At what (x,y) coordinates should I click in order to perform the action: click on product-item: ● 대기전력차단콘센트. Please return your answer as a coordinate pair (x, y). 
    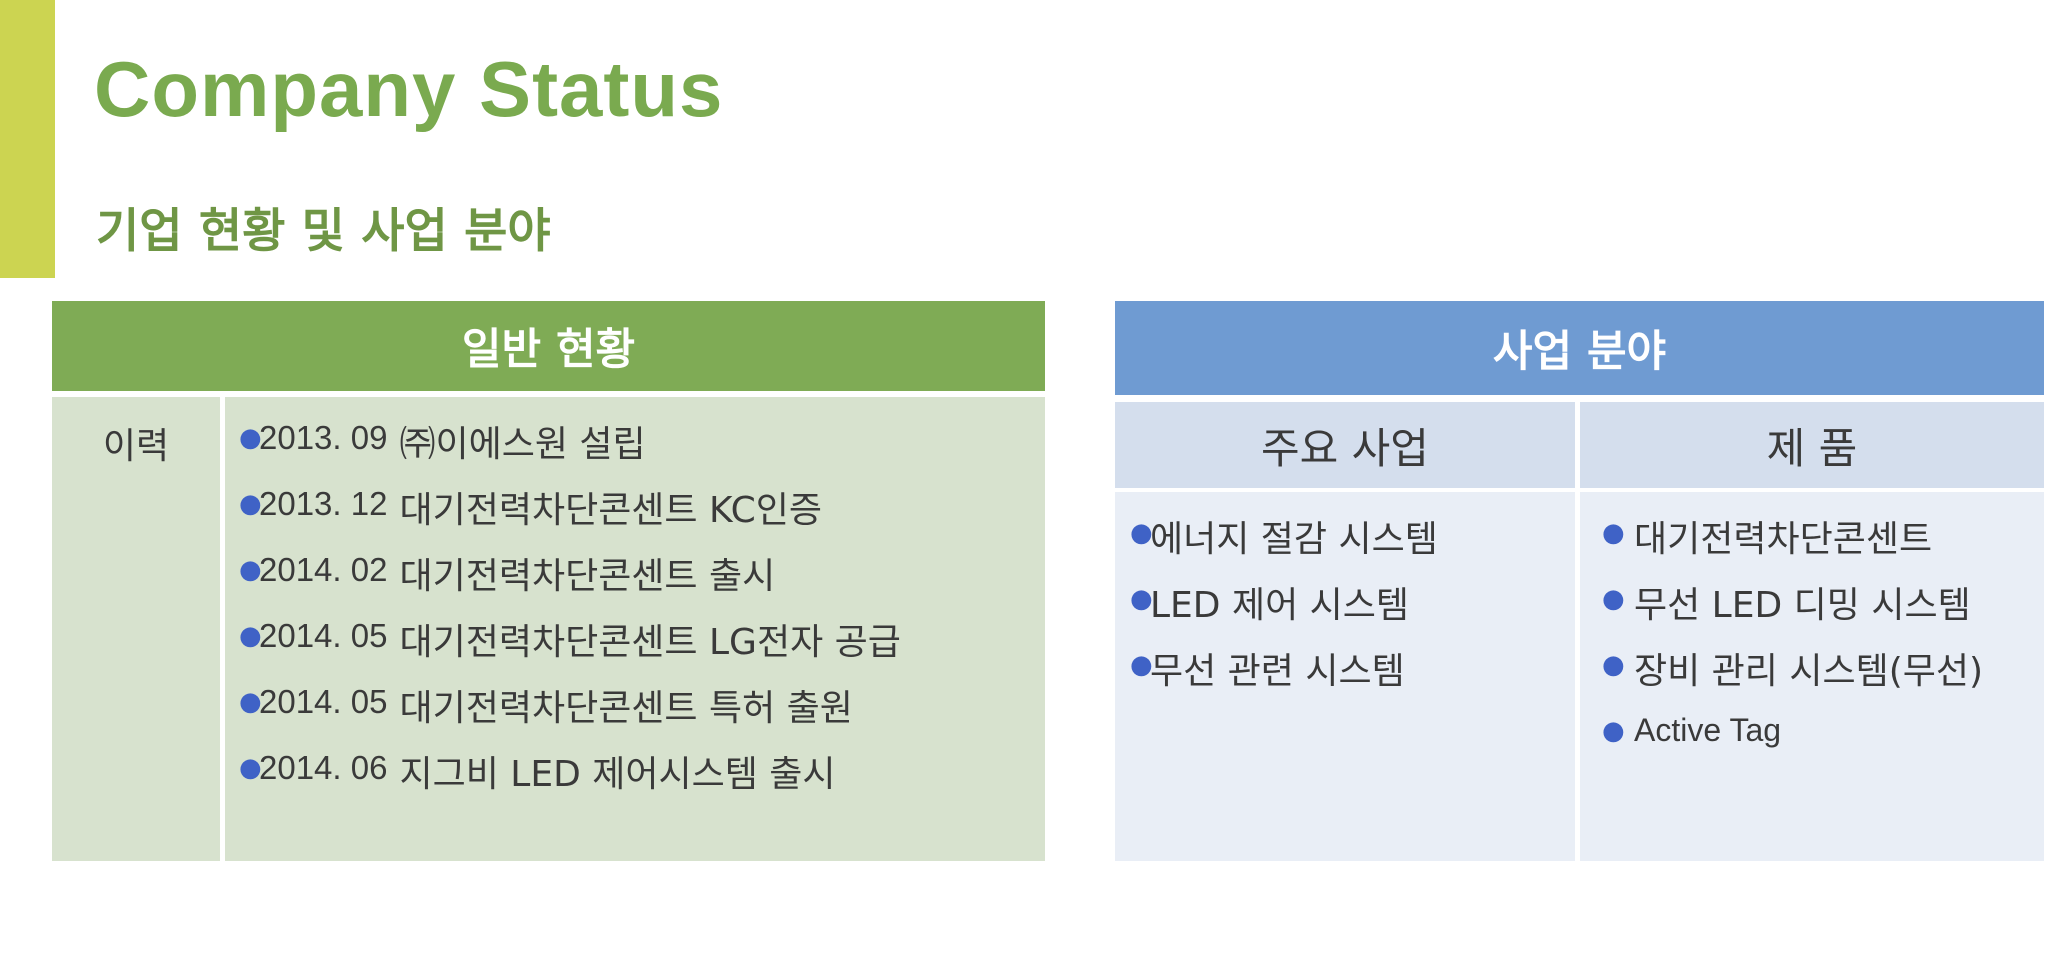
    Looking at the image, I should click on (1792, 543).